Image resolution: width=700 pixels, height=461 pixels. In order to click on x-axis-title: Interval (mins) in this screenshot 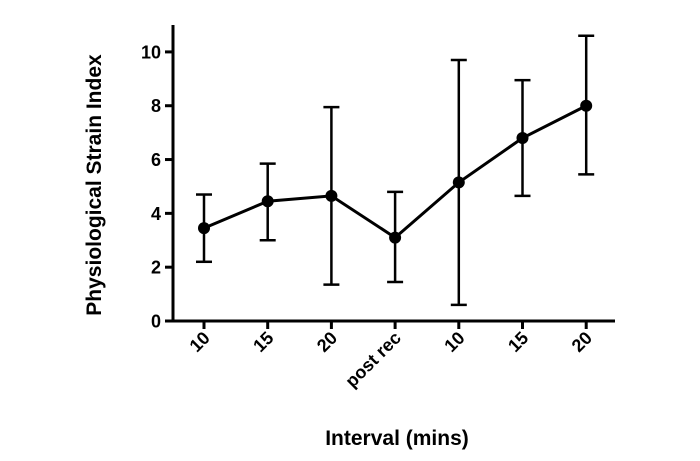, I will do `click(397, 438)`.